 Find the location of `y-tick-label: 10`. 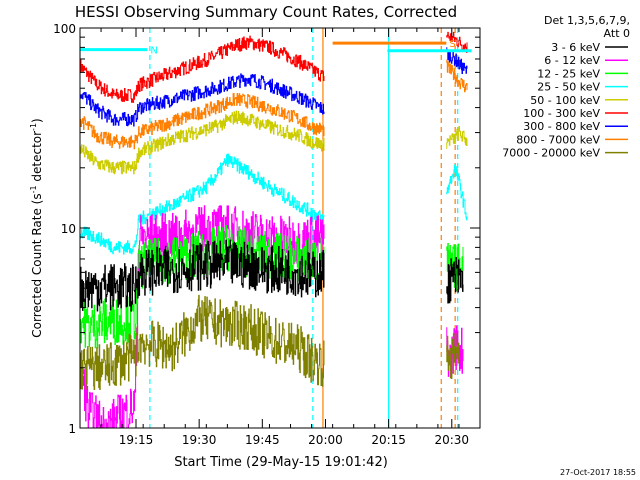

y-tick-label: 10 is located at coordinates (68, 229).